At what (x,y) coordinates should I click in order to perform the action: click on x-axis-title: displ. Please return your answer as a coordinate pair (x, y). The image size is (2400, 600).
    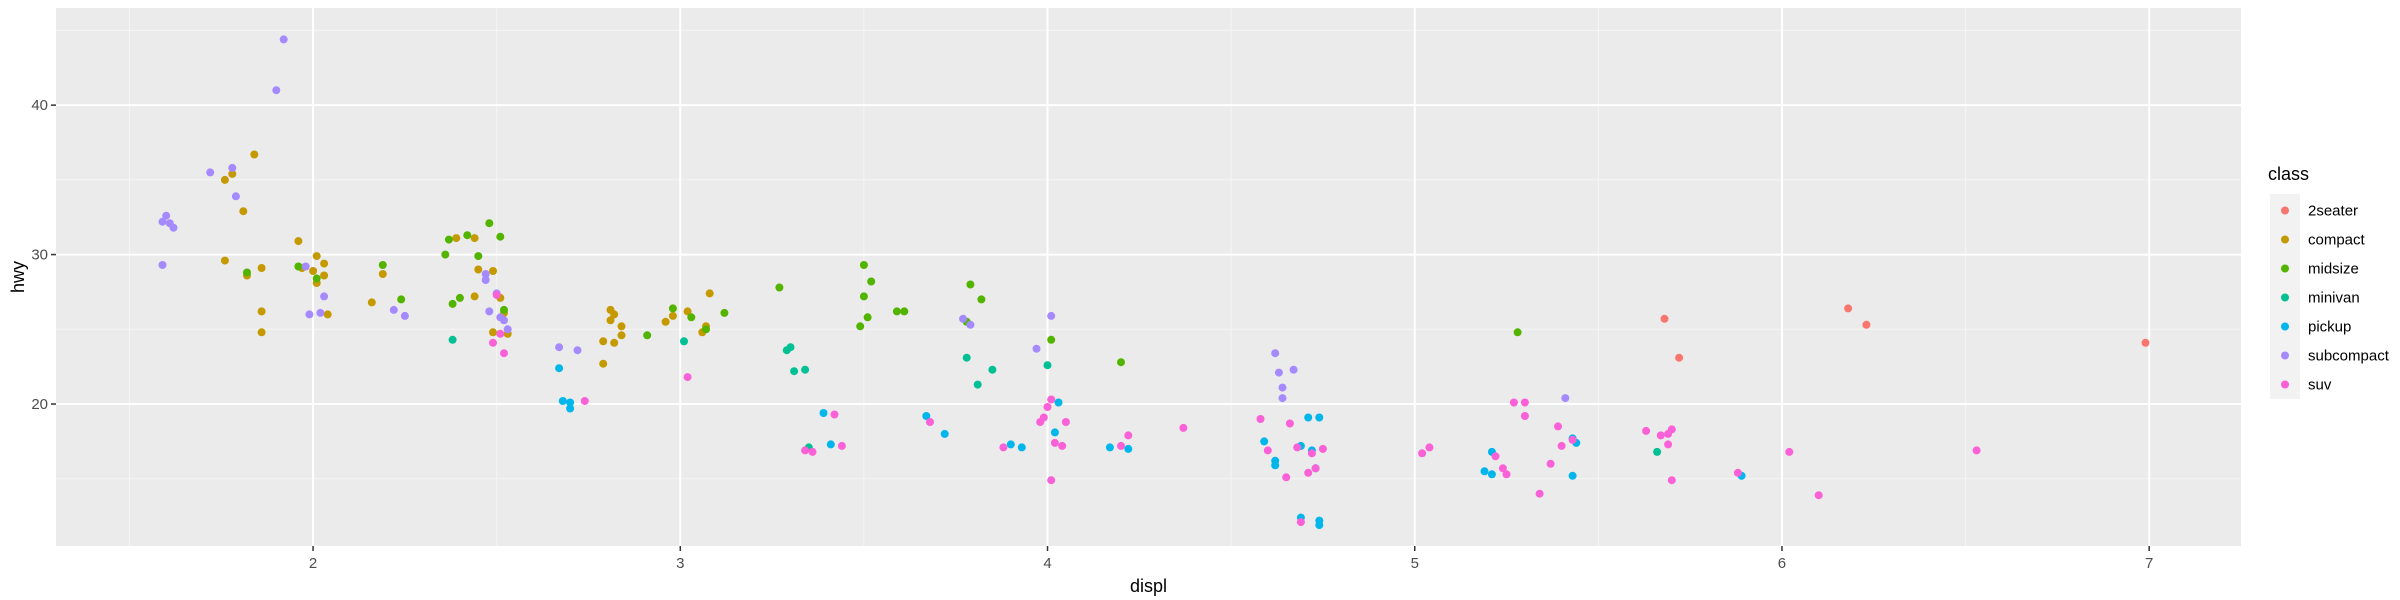
    Looking at the image, I should click on (1148, 586).